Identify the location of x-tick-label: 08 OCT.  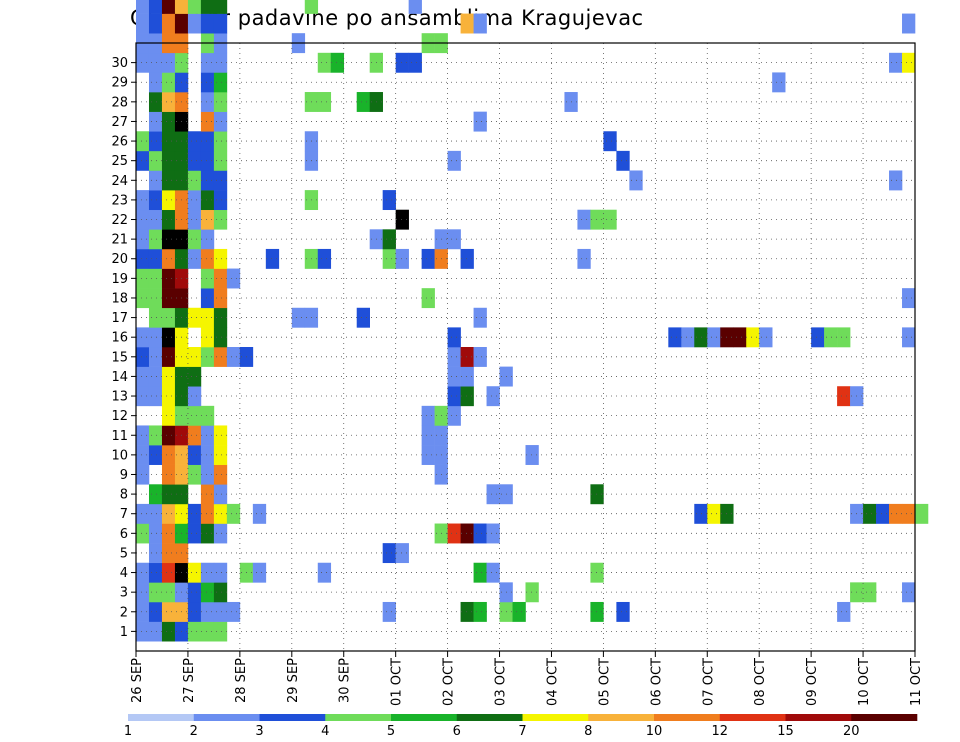
(760, 682).